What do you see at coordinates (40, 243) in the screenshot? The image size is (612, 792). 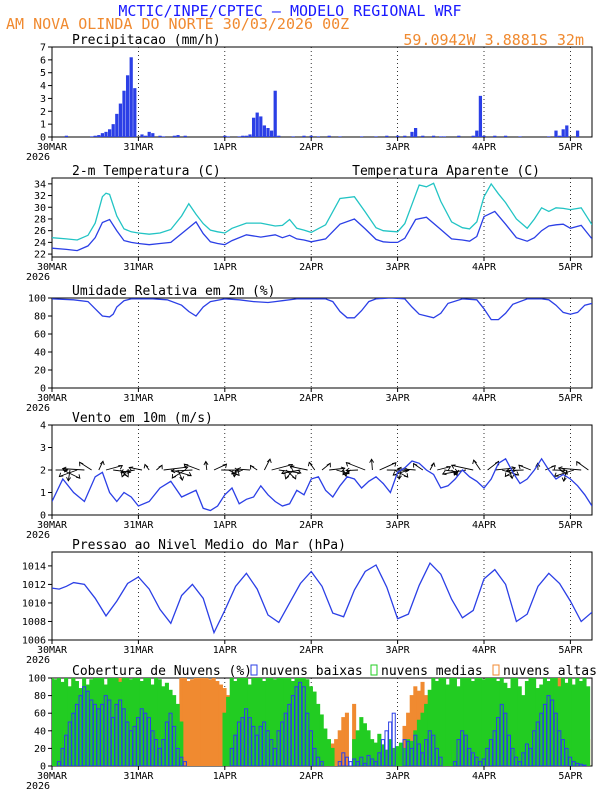 I see `y-tick-label: 24` at bounding box center [40, 243].